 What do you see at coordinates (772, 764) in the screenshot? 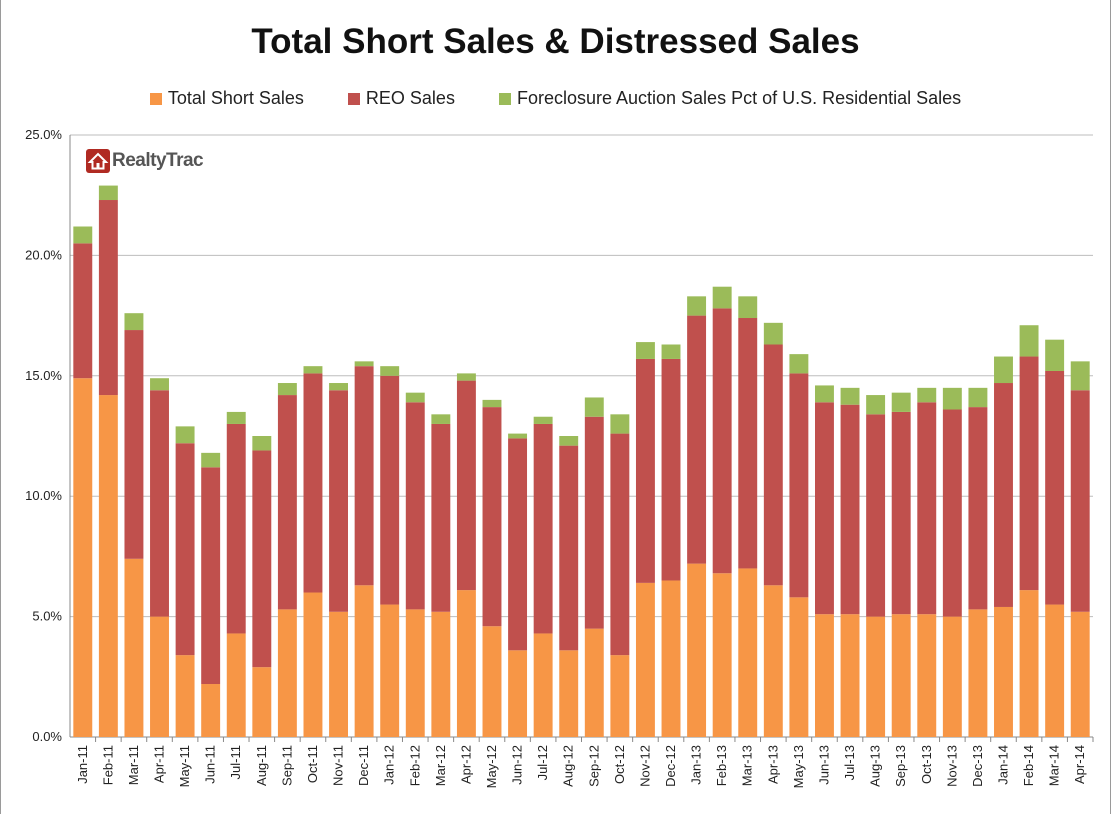
I see `x-tick-label: Apr-13` at bounding box center [772, 764].